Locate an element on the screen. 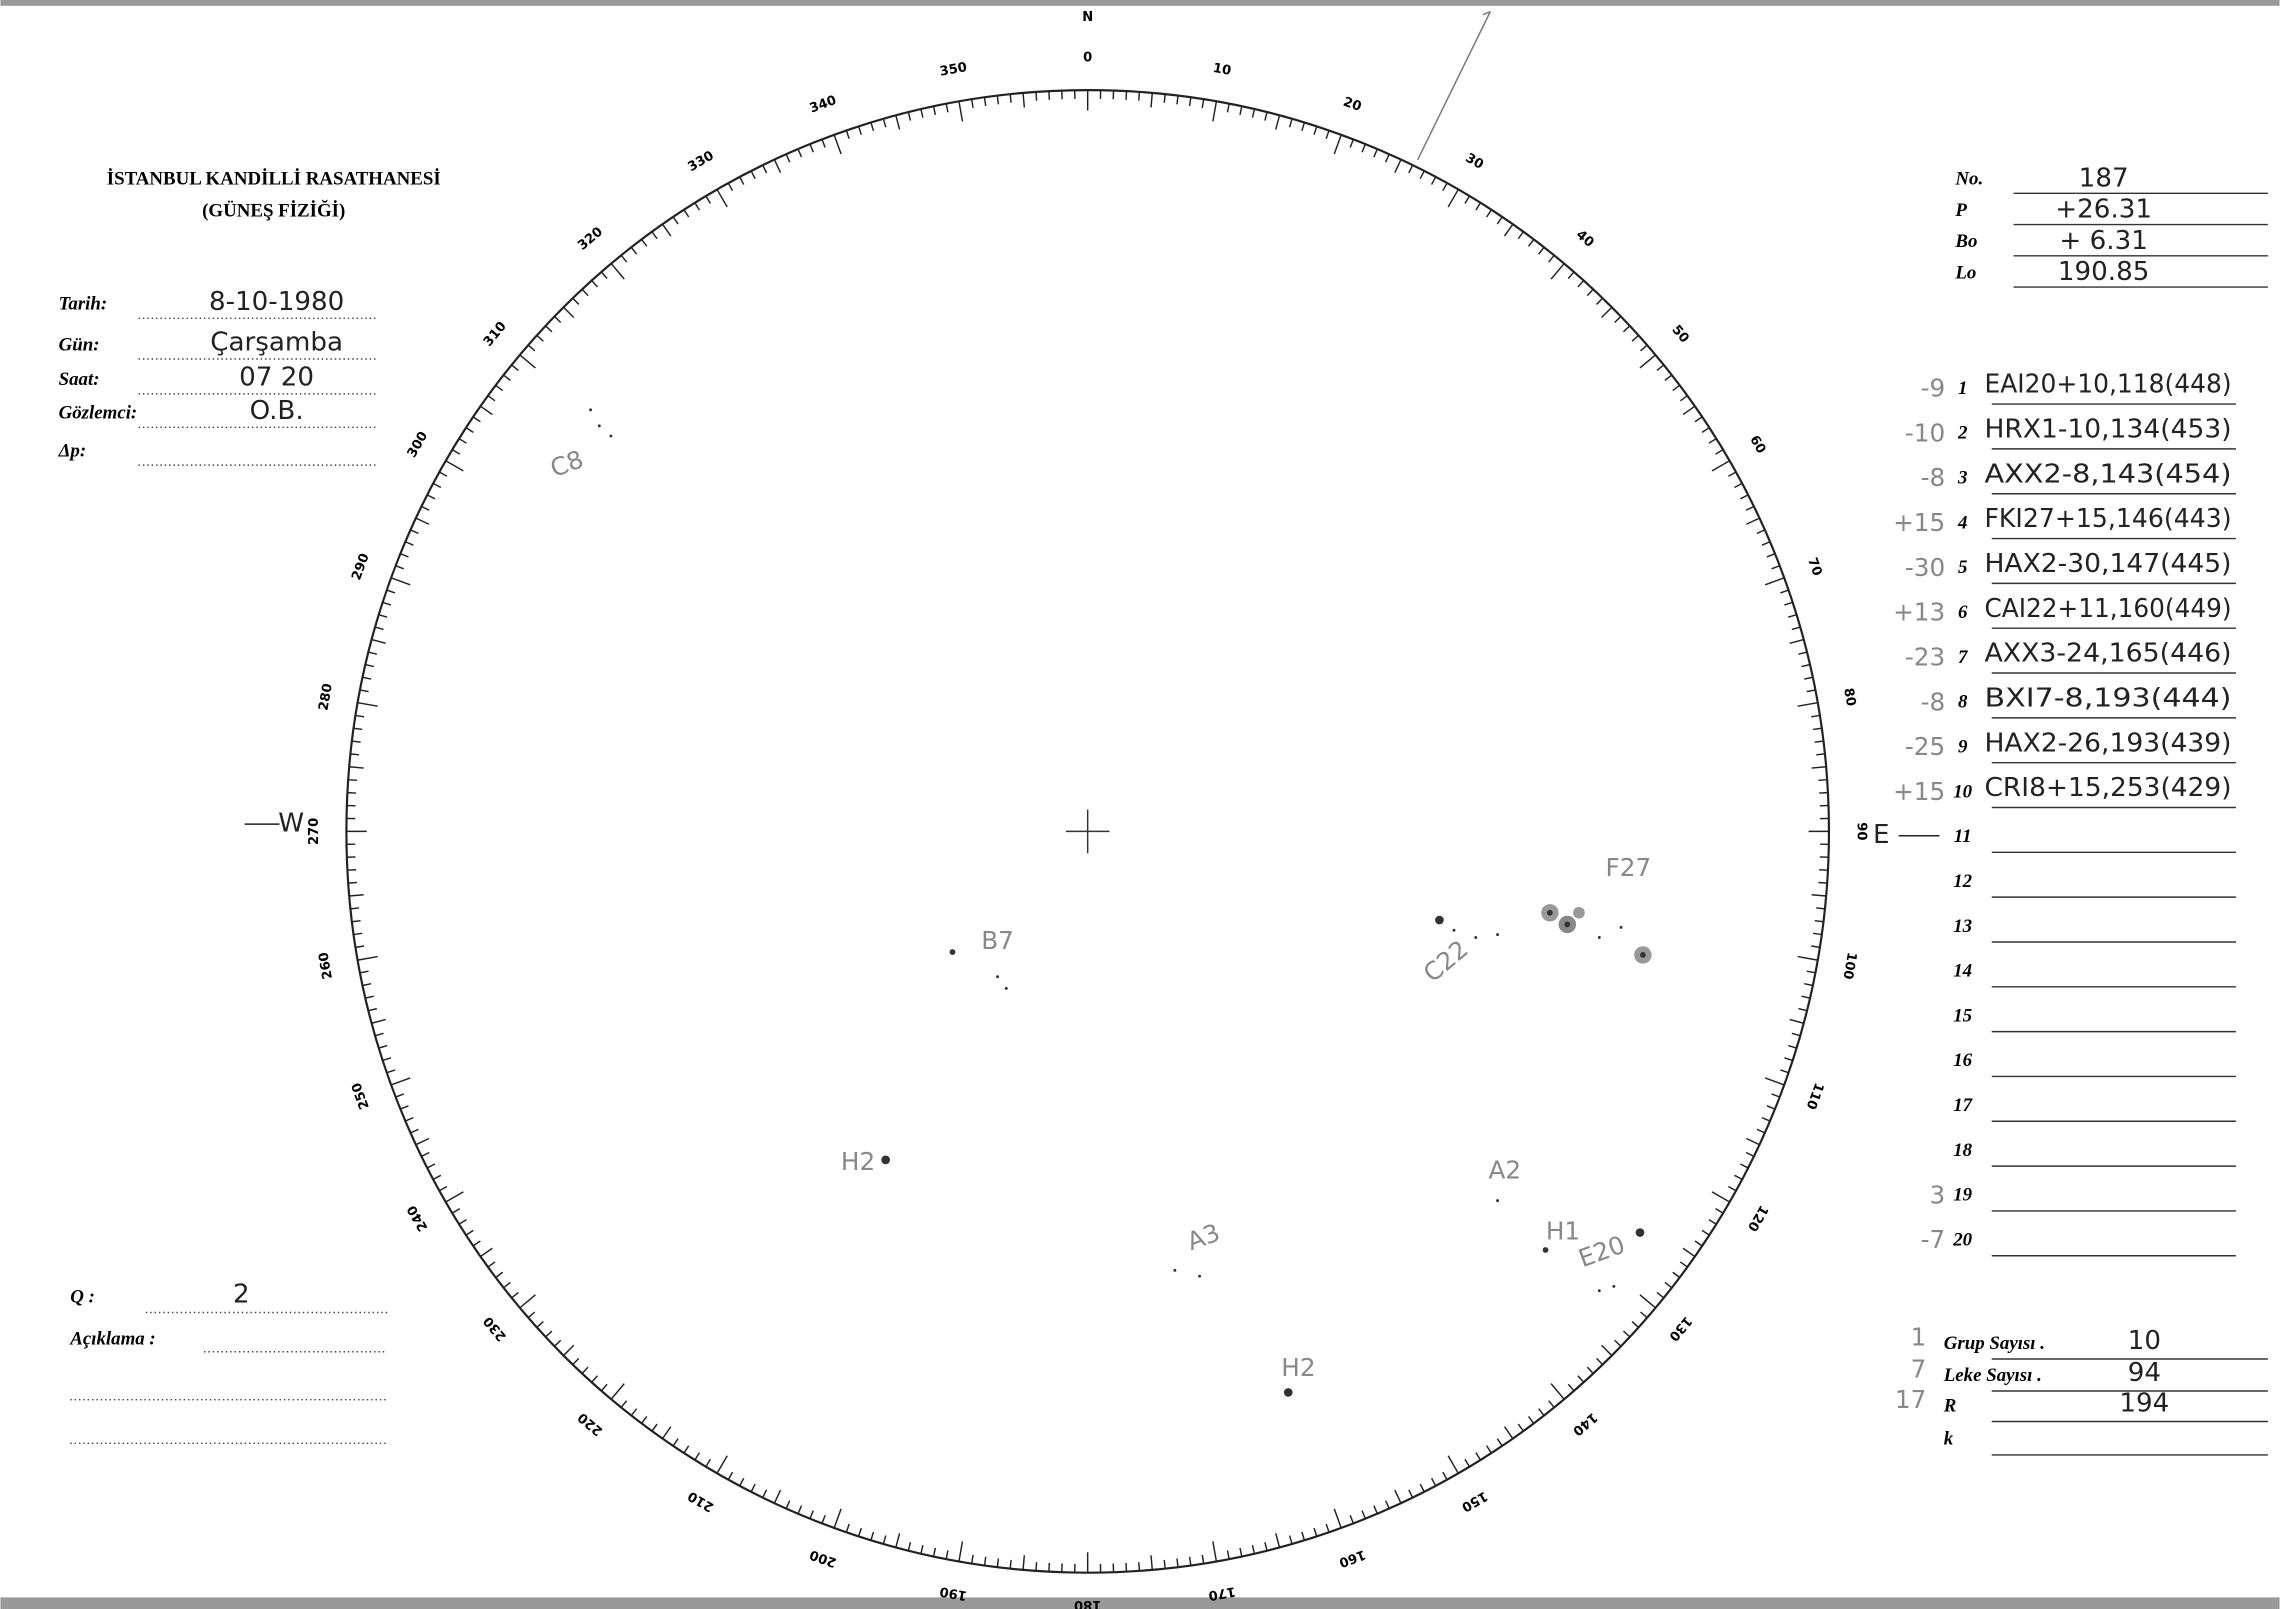  degree-label: 80 is located at coordinates (1849, 697).